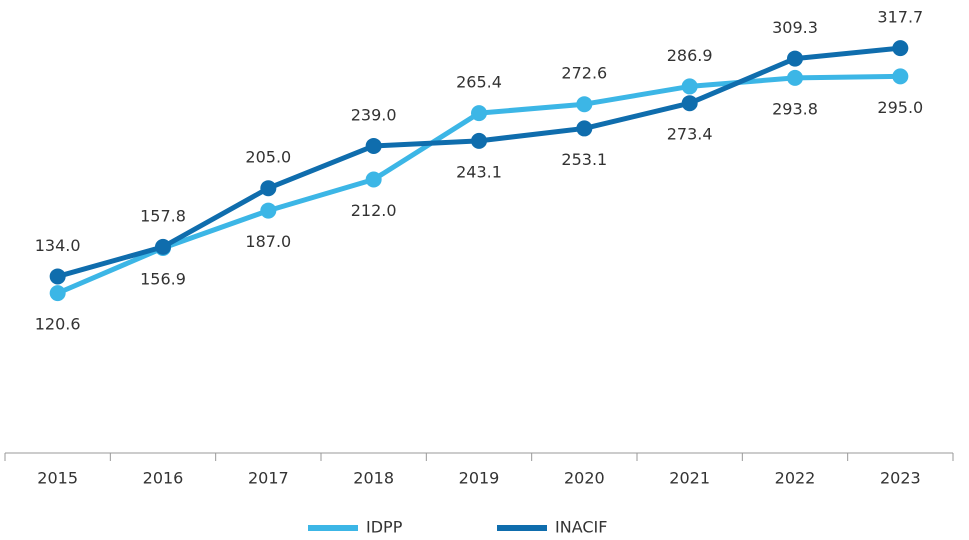  What do you see at coordinates (57, 478) in the screenshot?
I see `x-tick-label: 2015` at bounding box center [57, 478].